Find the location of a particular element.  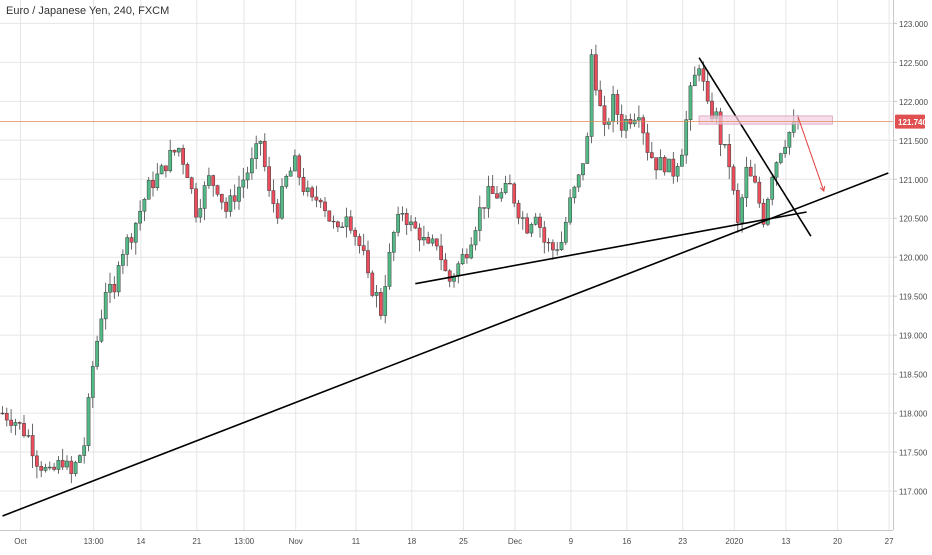

last-price-badge is located at coordinates (910, 121).